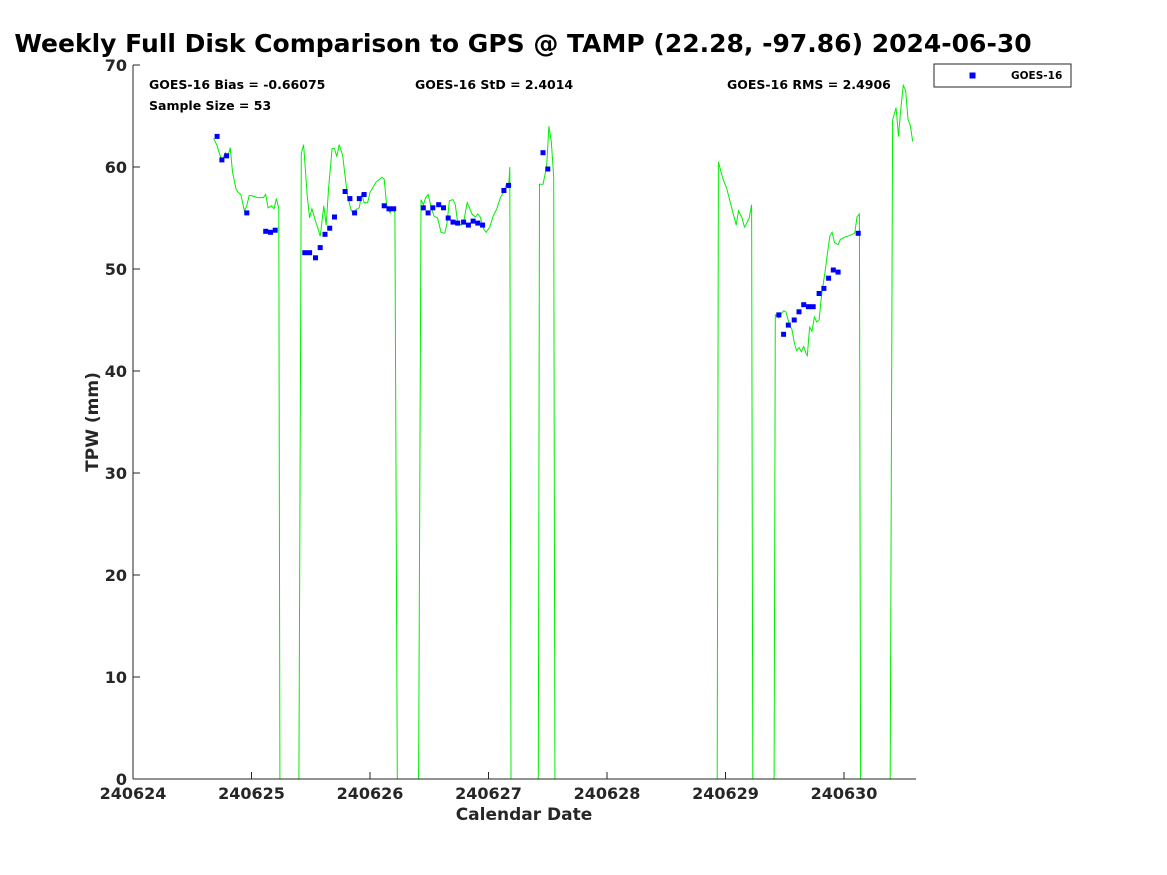 The height and width of the screenshot is (875, 1167). I want to click on x-tick-label: 240626, so click(370, 793).